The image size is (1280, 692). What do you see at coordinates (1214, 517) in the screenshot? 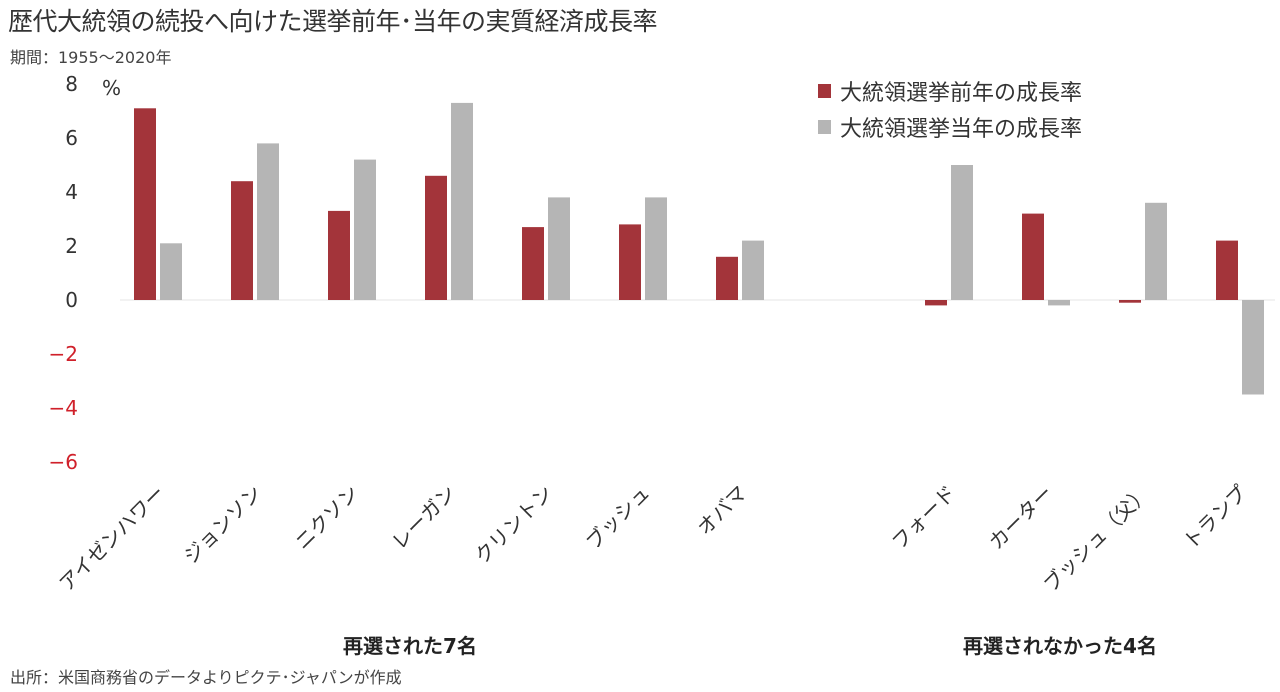
I see `x-tick-label: トランプ` at bounding box center [1214, 517].